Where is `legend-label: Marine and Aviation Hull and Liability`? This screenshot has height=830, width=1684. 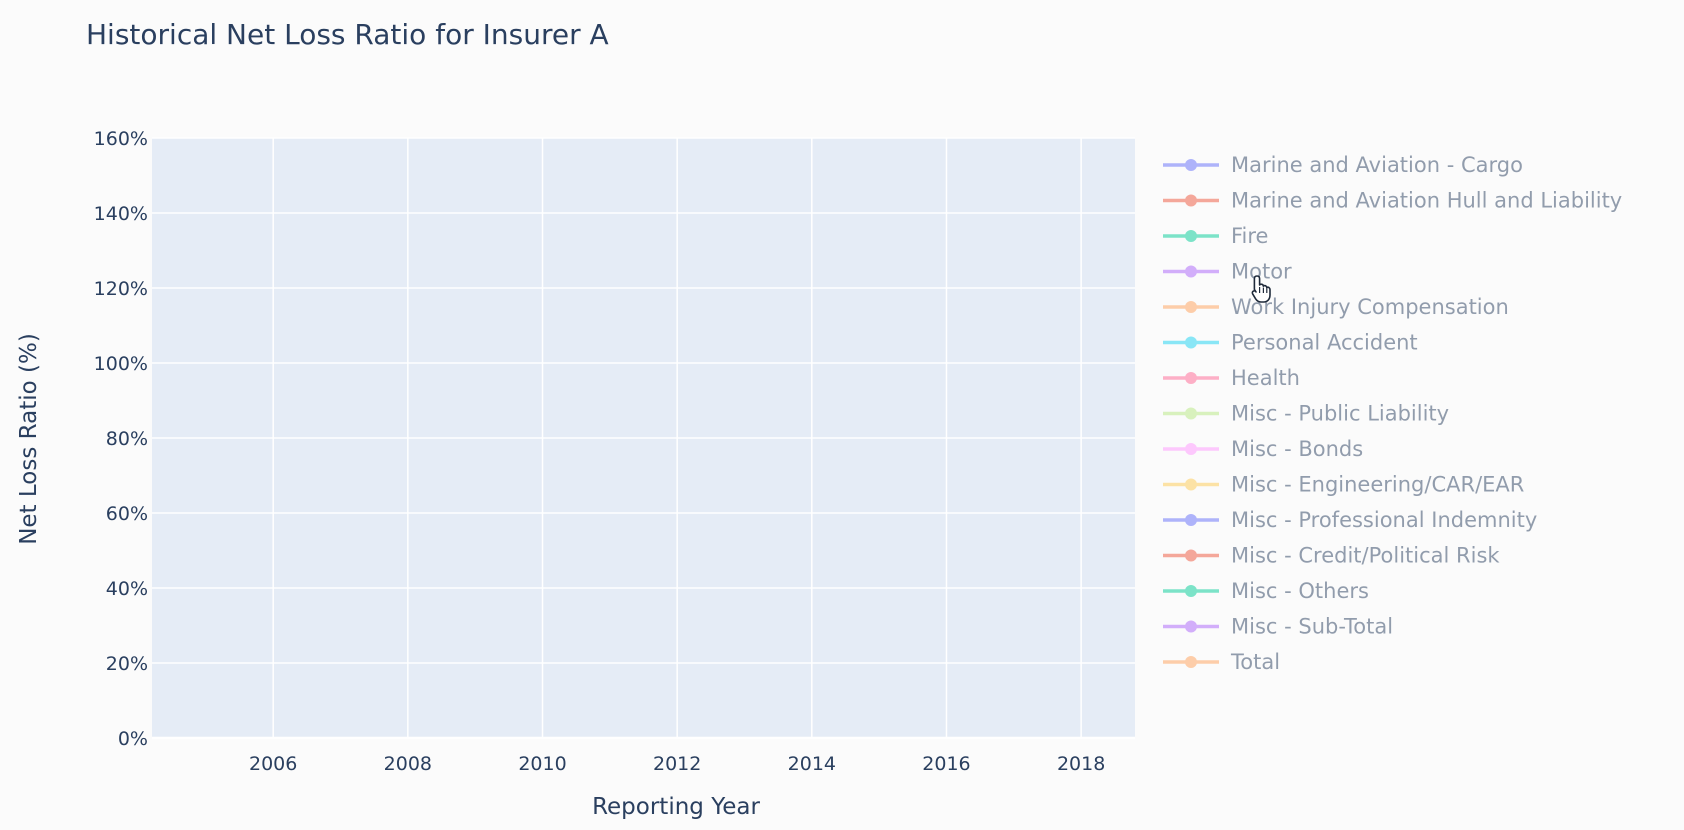
legend-label: Marine and Aviation Hull and Liability is located at coordinates (1426, 201).